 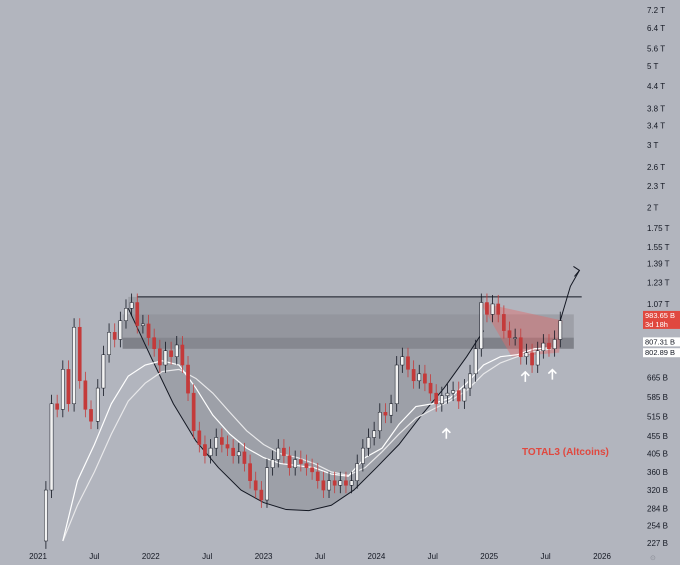 I want to click on y-tick-label: 360 B, so click(x=657, y=472).